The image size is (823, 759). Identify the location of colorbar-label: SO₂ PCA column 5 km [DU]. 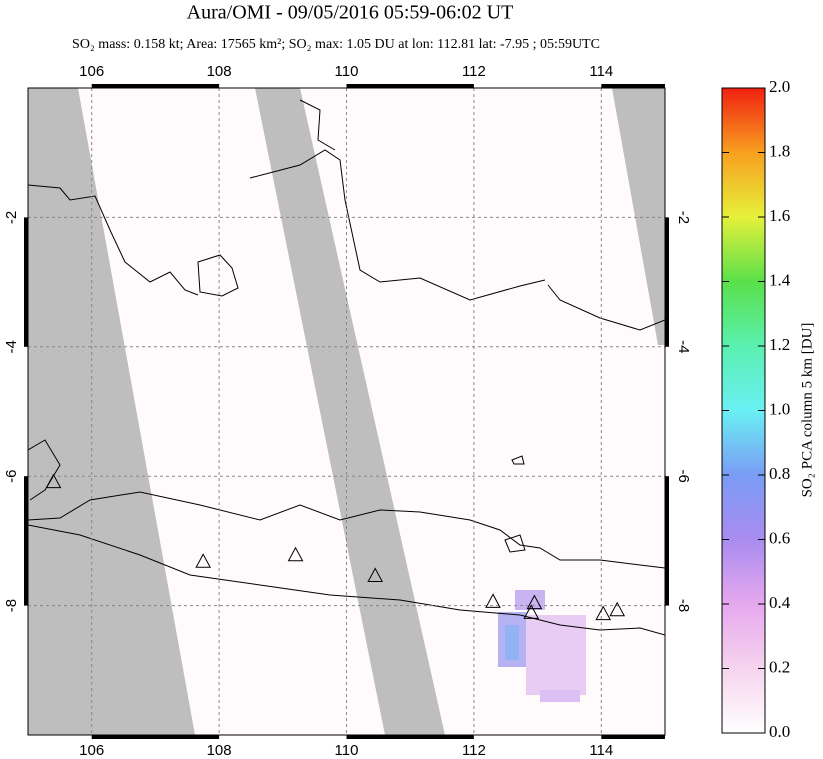
(807, 410).